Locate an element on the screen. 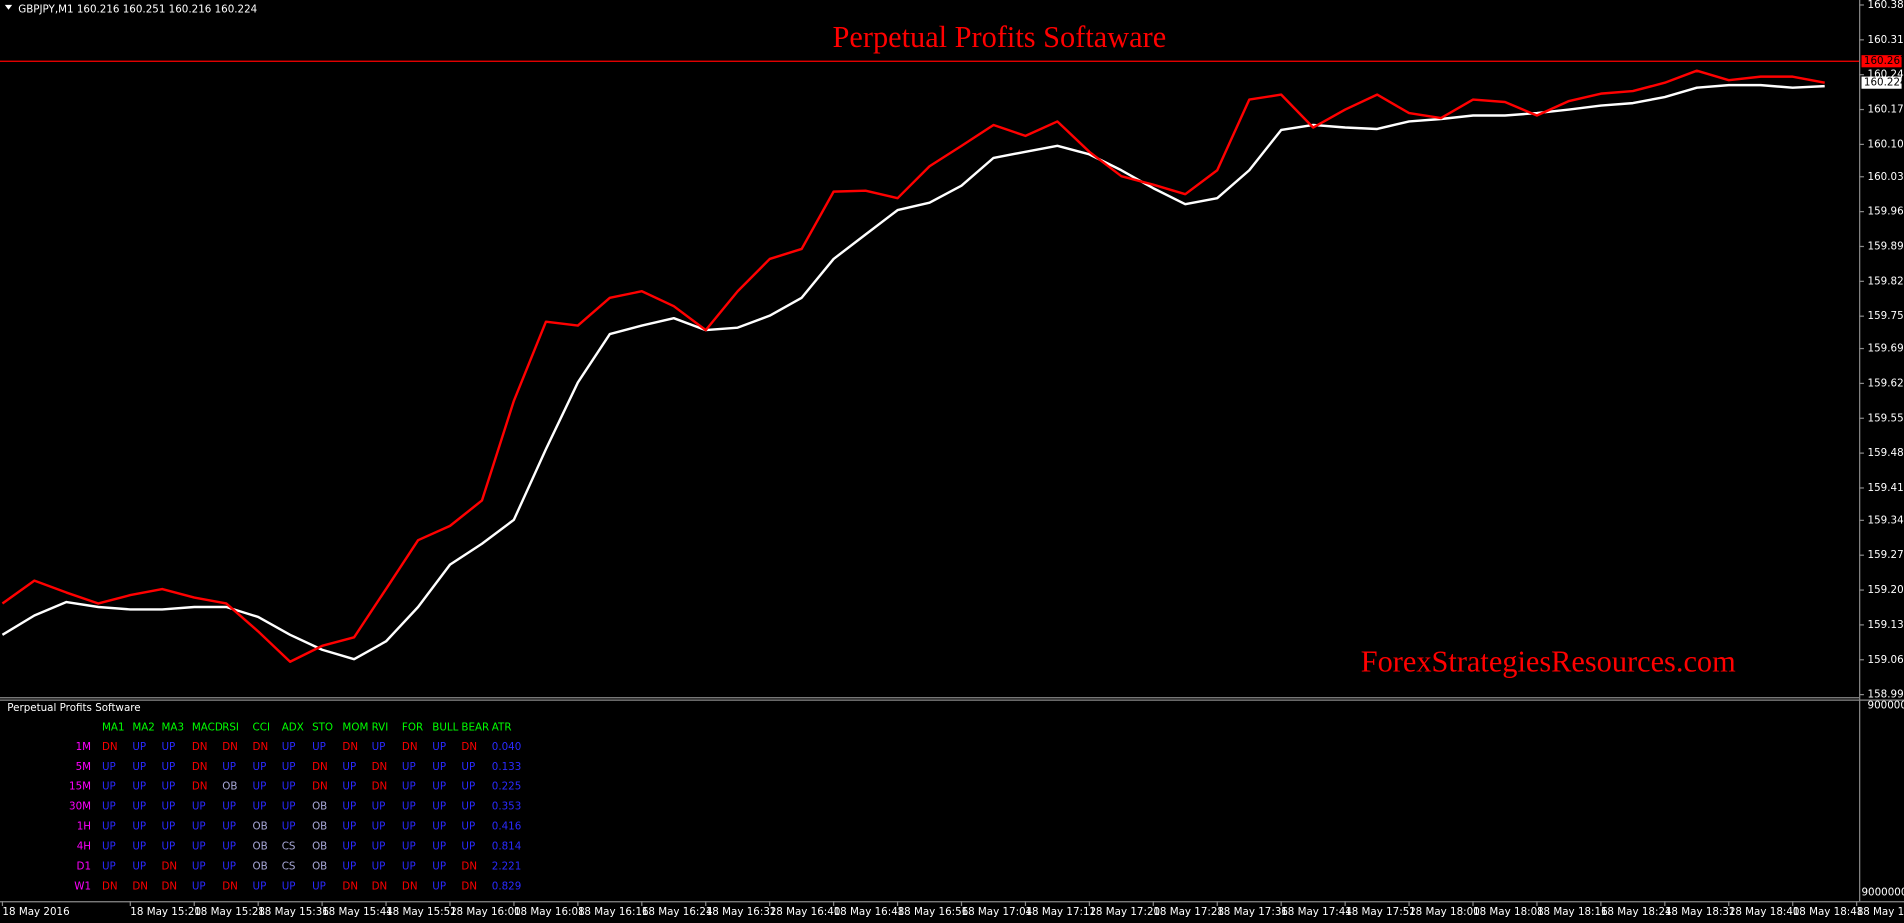 The height and width of the screenshot is (923, 1904). x-tick-label: 18 May 18:08 is located at coordinates (1508, 912).